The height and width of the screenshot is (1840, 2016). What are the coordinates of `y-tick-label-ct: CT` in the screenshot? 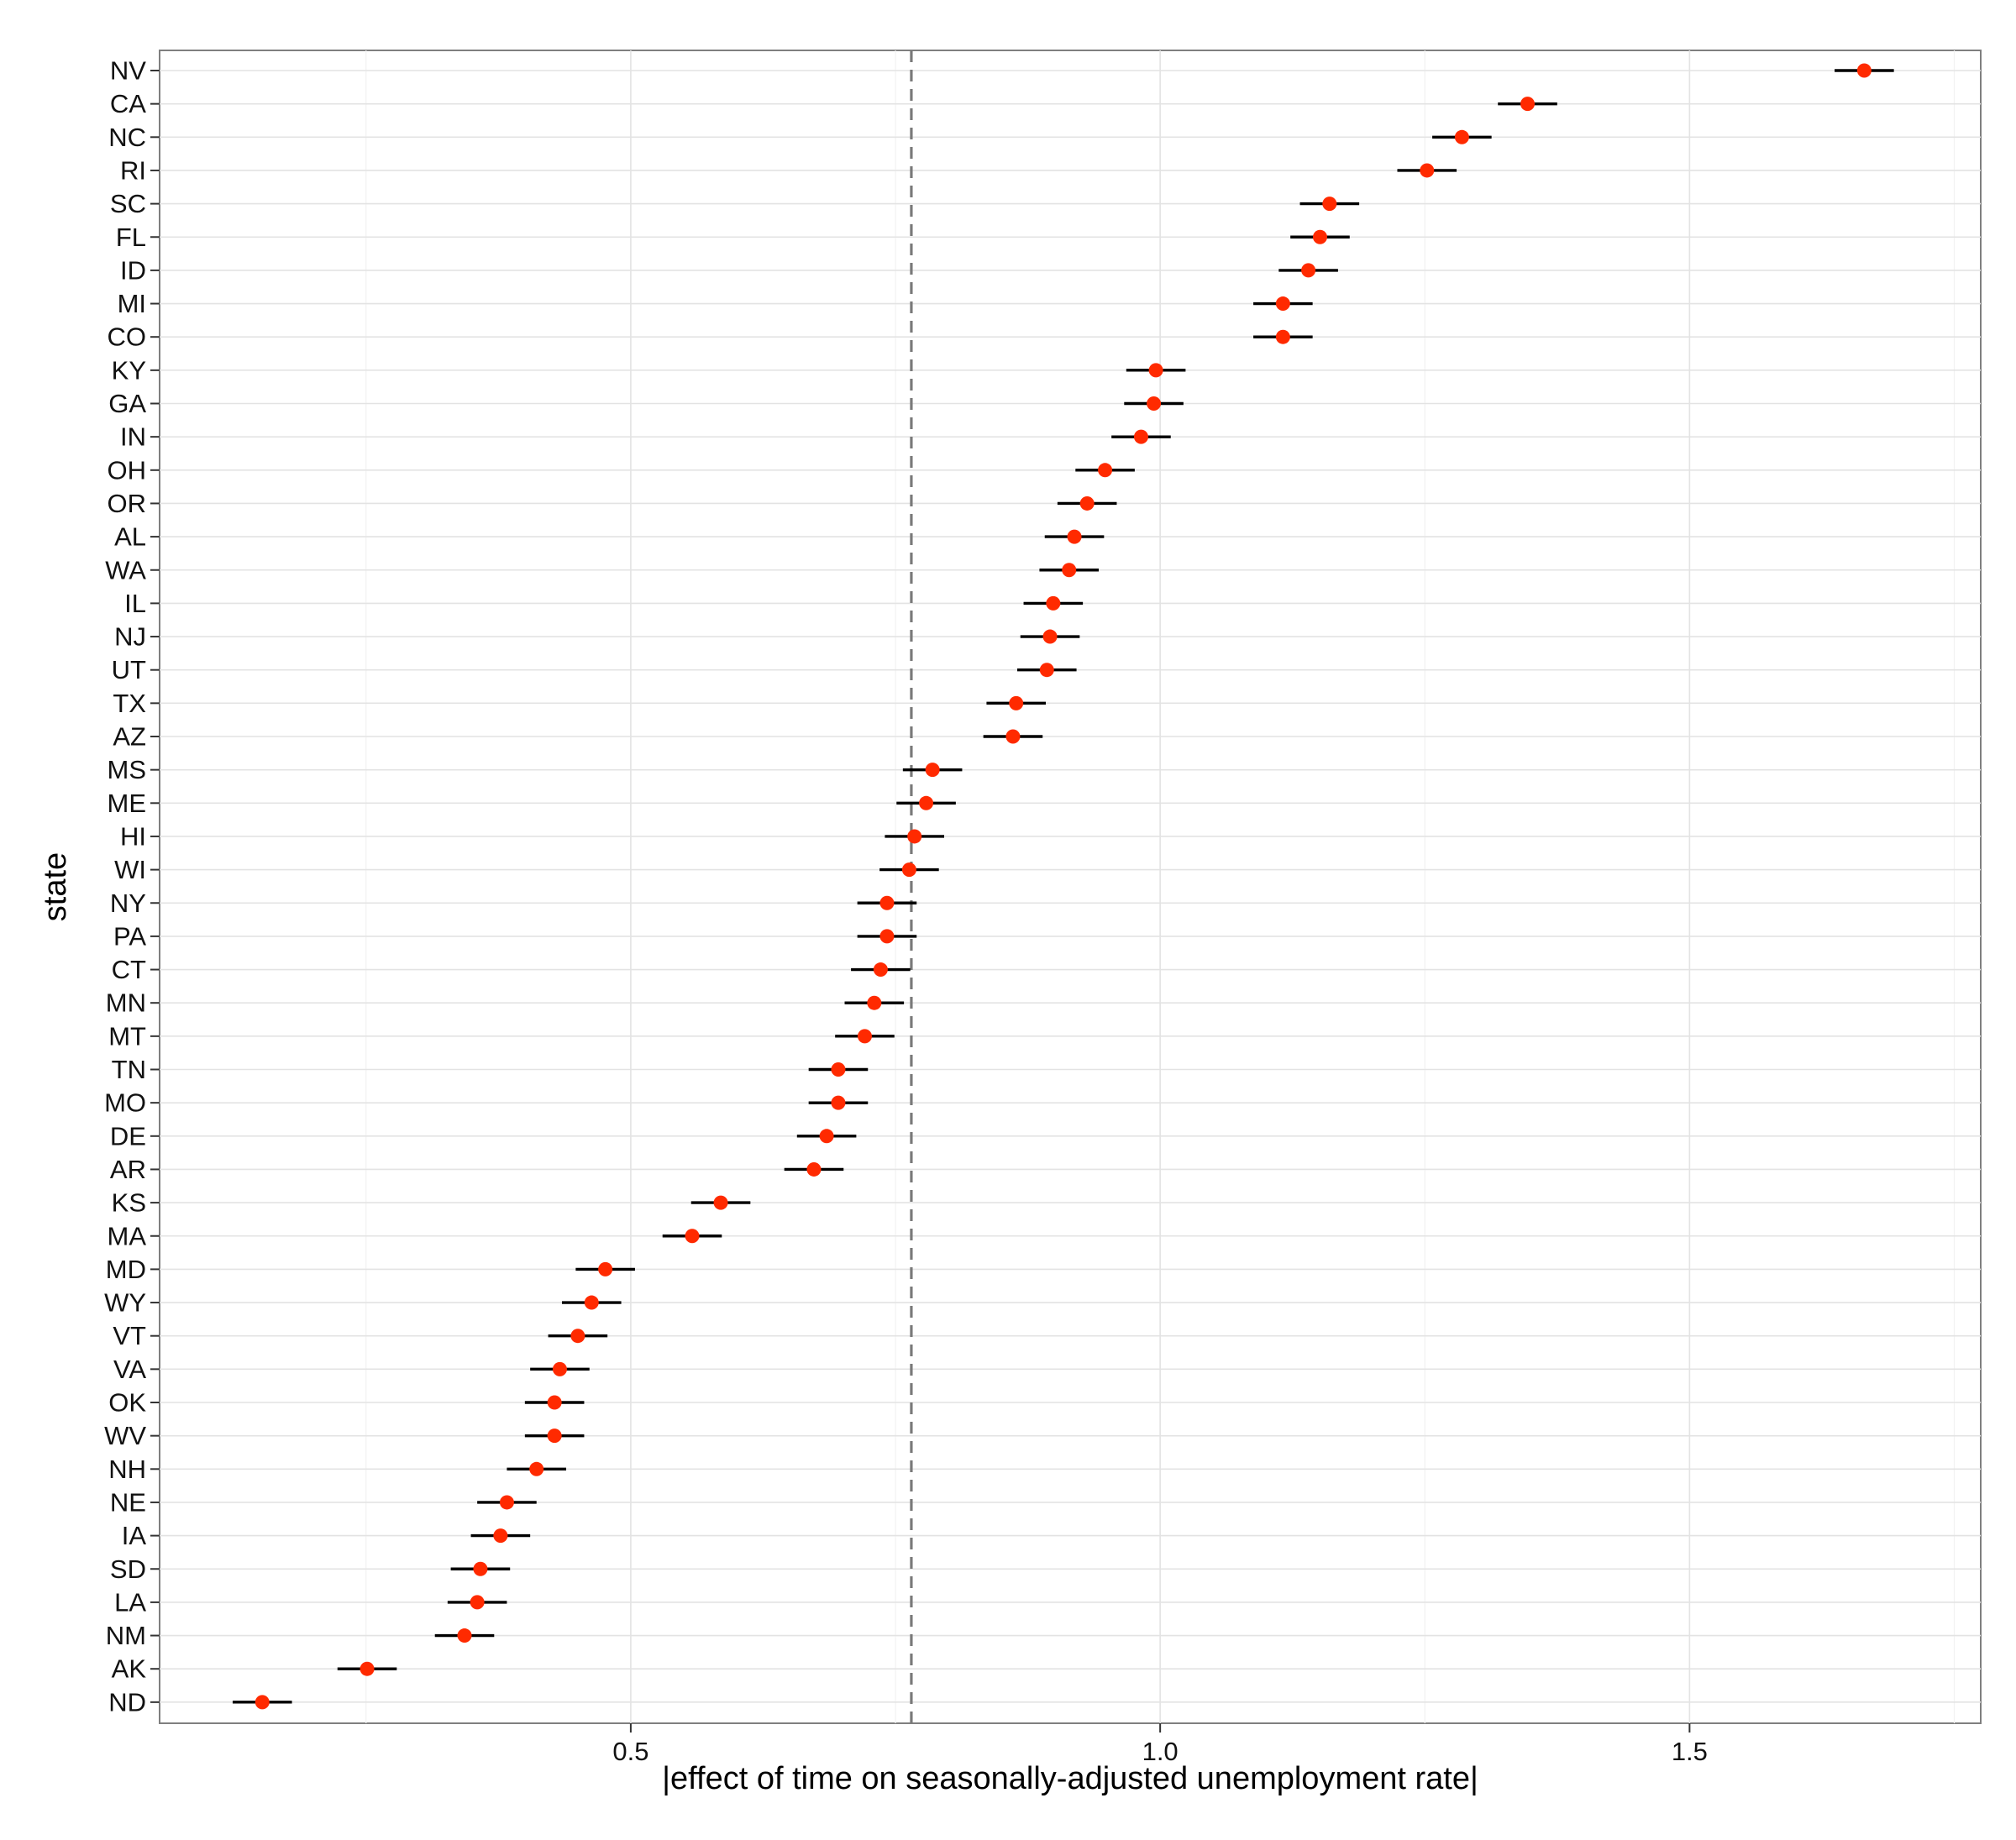 It's located at (129, 969).